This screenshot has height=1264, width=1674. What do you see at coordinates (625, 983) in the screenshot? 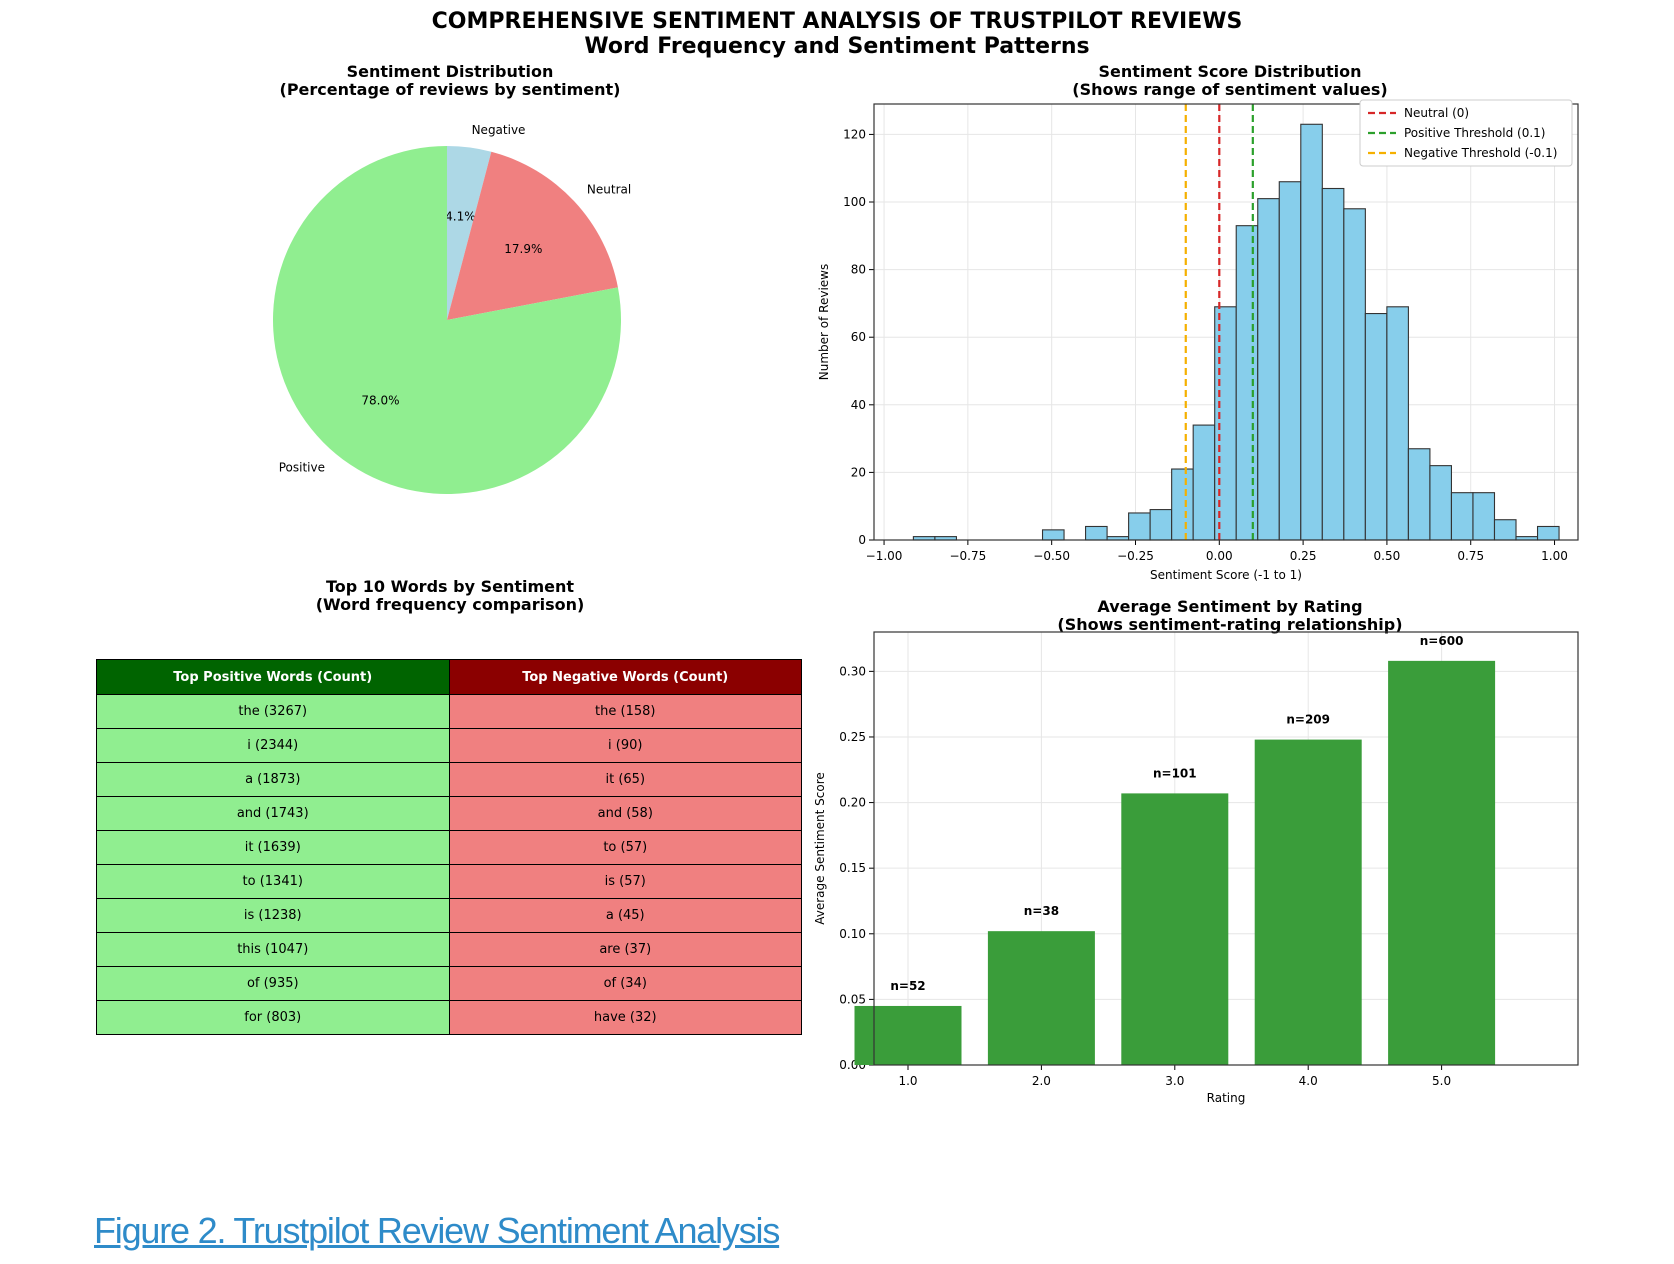
I see `negative-word-cell: of (34)` at bounding box center [625, 983].